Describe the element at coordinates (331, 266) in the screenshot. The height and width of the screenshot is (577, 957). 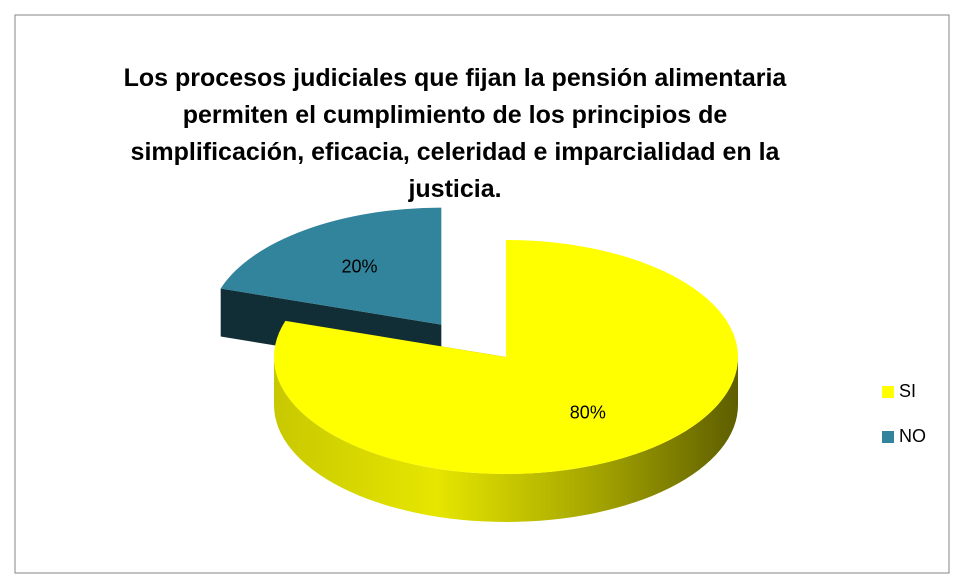
I see `pie-slice` at that location.